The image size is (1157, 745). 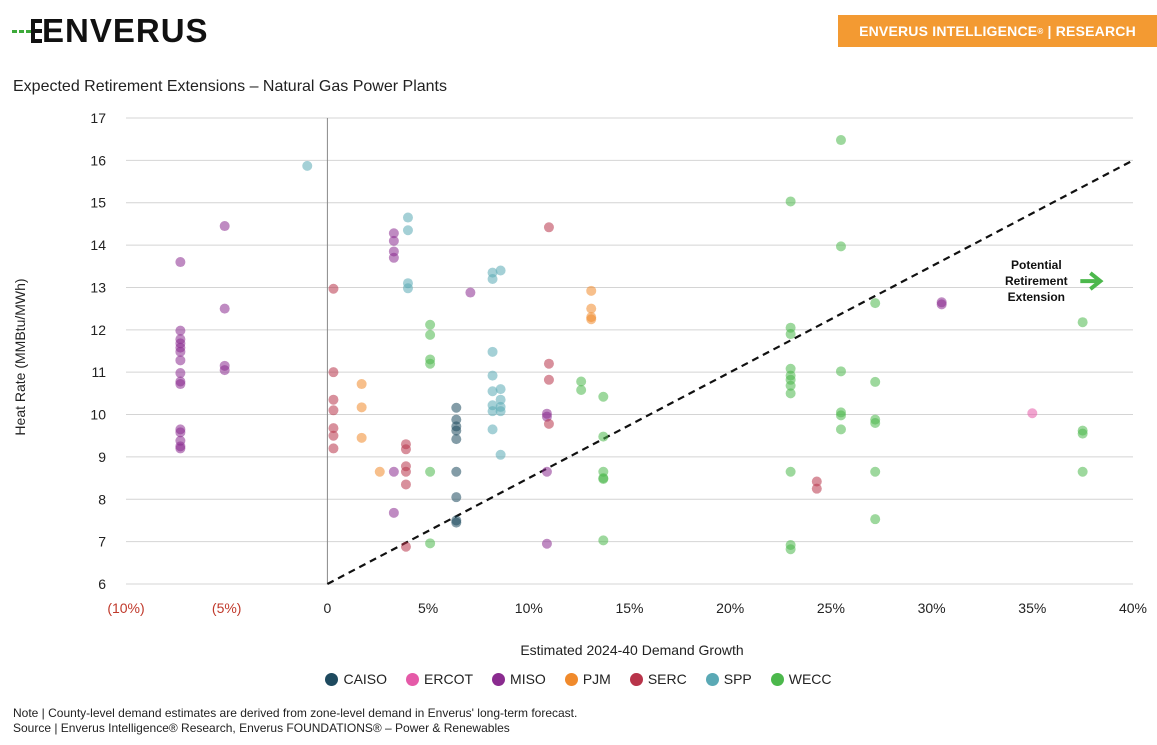 I want to click on legend-item-wecc: WECC, so click(x=801, y=679).